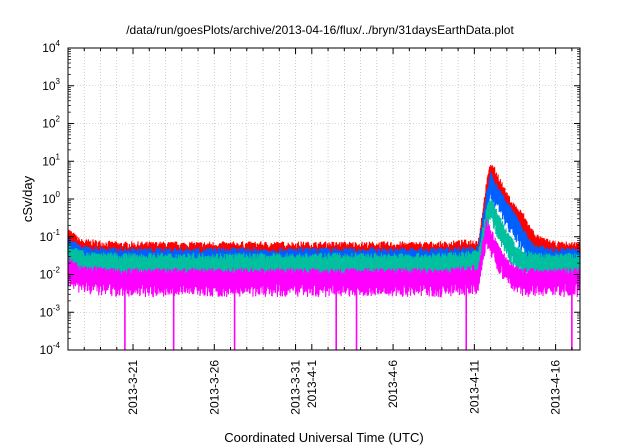  I want to click on x-tick-label: 2013-3-31, so click(296, 387).